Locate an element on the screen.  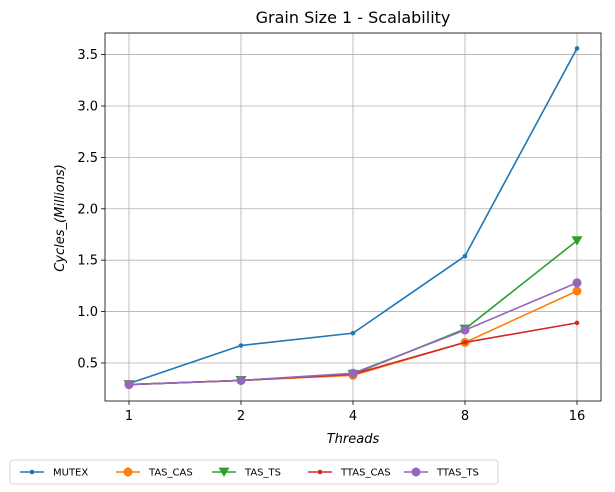
legend-item-mutex: MUTEX is located at coordinates (54, 473).